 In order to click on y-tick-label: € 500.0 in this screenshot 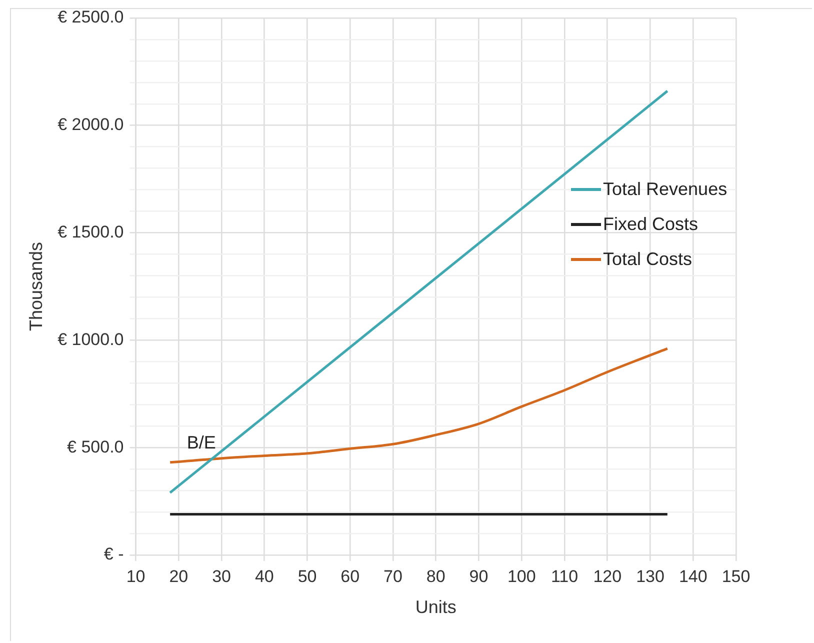, I will do `click(95, 446)`.